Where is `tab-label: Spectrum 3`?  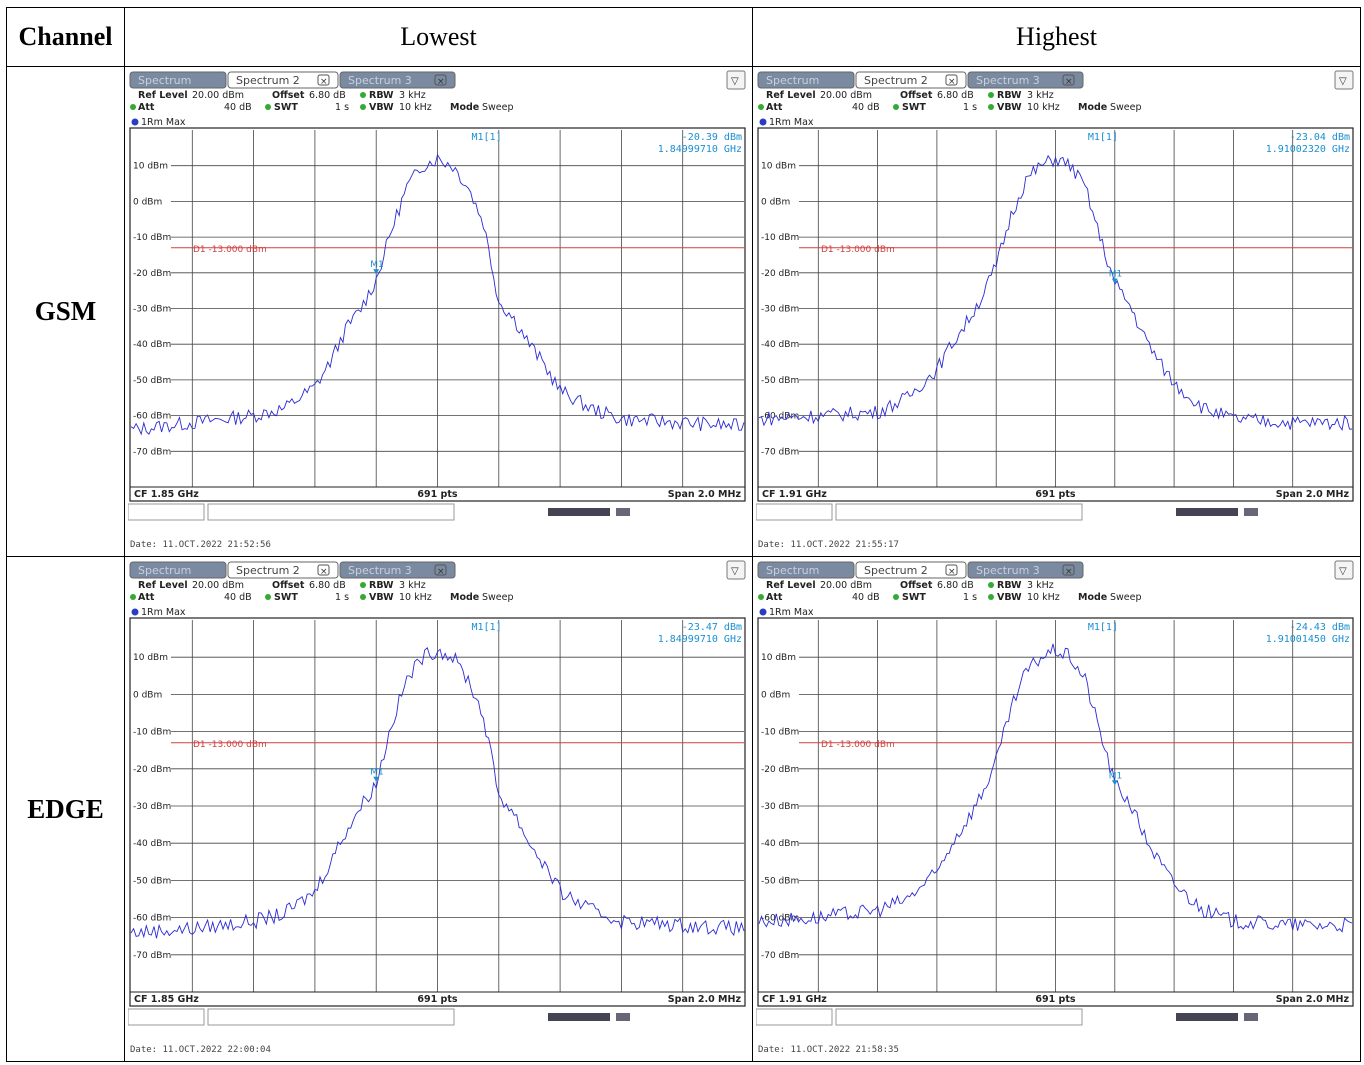 tab-label: Spectrum 3 is located at coordinates (1008, 80).